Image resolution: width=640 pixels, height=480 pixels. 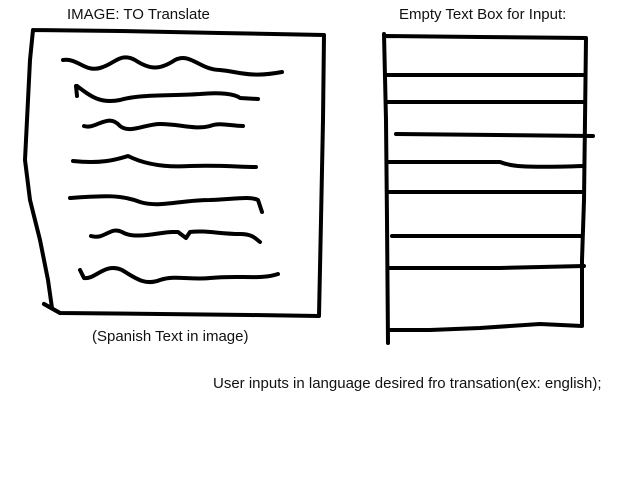 What do you see at coordinates (52, 308) in the screenshot?
I see `image-panel-bottom-tail` at bounding box center [52, 308].